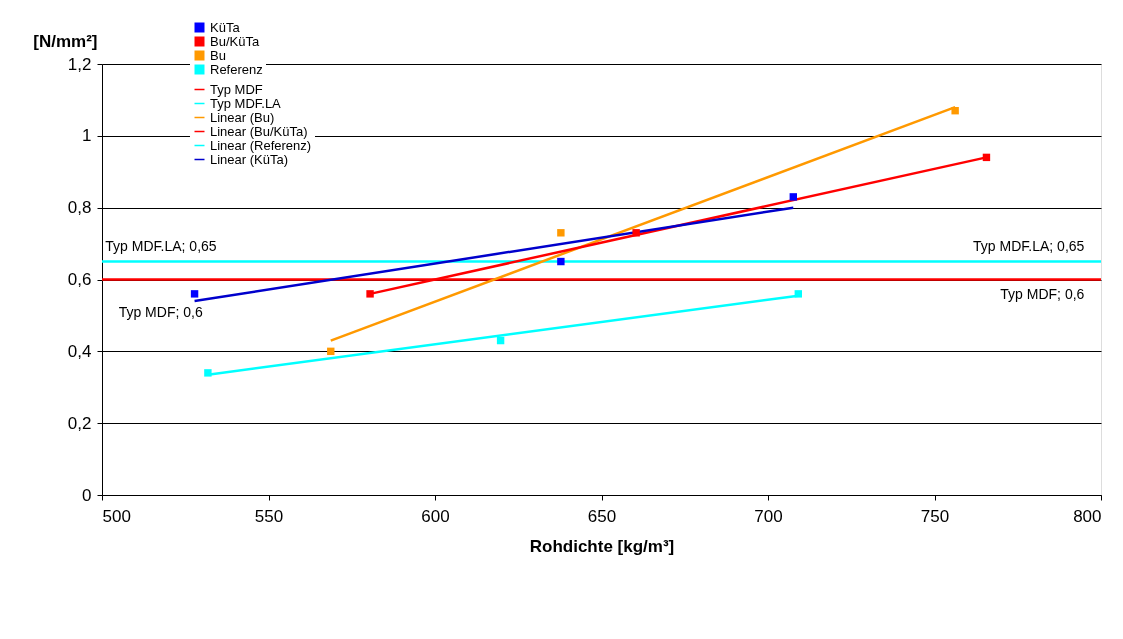 The width and height of the screenshot is (1123, 639). Describe the element at coordinates (435, 516) in the screenshot. I see `x-tick-label: 600` at that location.